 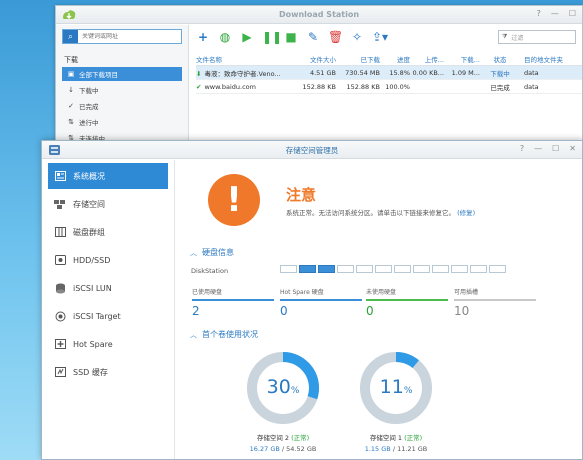 What do you see at coordinates (89, 204) in the screenshot?
I see `sm-nav-label: 存储空间` at bounding box center [89, 204].